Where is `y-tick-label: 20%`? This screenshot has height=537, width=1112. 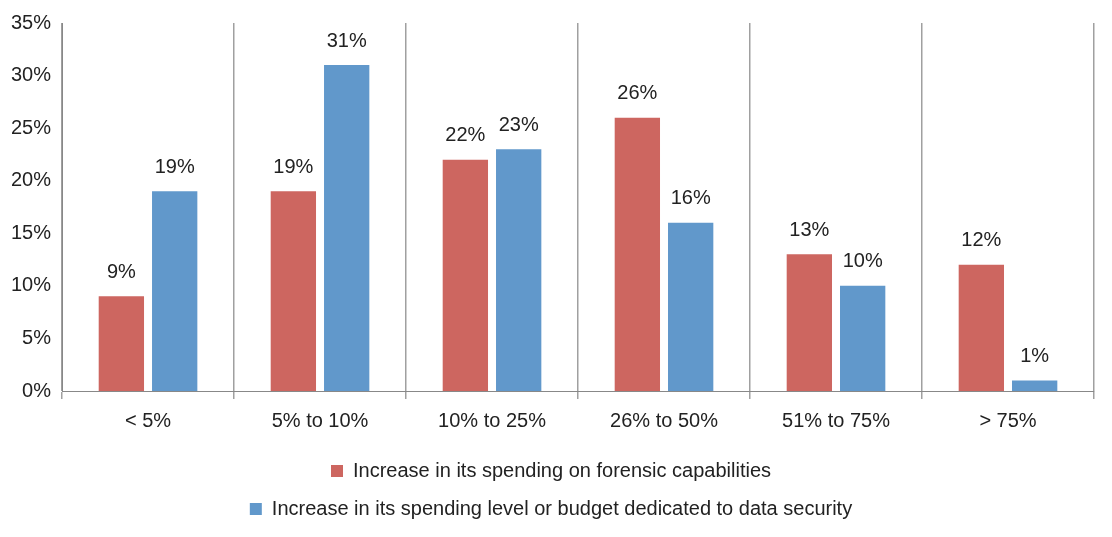
y-tick-label: 20% is located at coordinates (31, 179).